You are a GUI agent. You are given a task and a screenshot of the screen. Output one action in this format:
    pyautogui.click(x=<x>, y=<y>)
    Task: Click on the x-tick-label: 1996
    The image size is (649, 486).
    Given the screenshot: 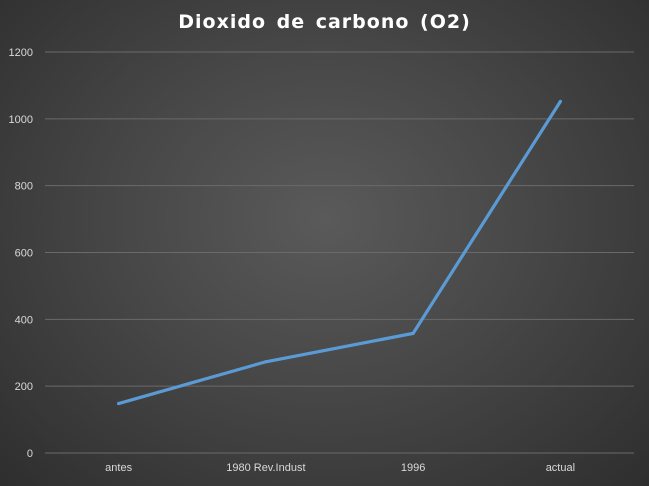 What is the action you would take?
    pyautogui.click(x=413, y=468)
    